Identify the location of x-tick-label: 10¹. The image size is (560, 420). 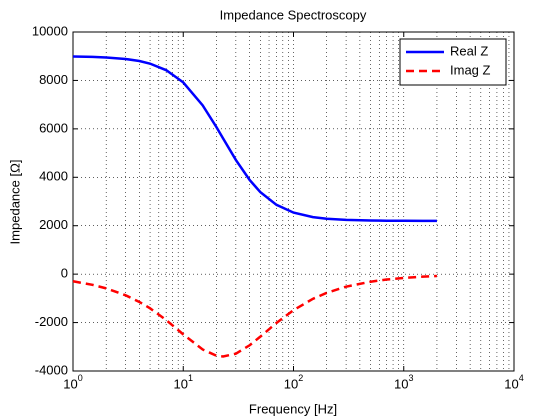
(183, 382).